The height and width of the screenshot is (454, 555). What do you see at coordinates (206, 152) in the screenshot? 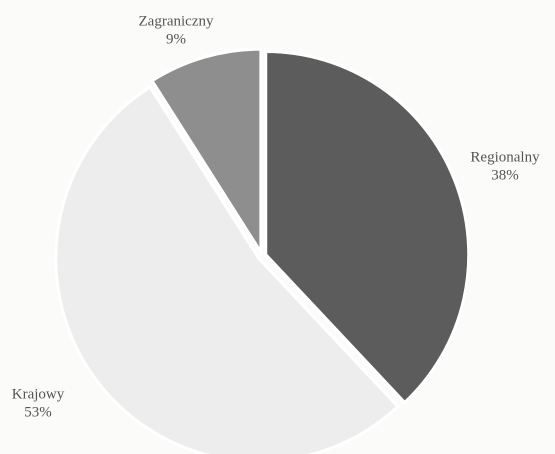
I see `pie-slice` at bounding box center [206, 152].